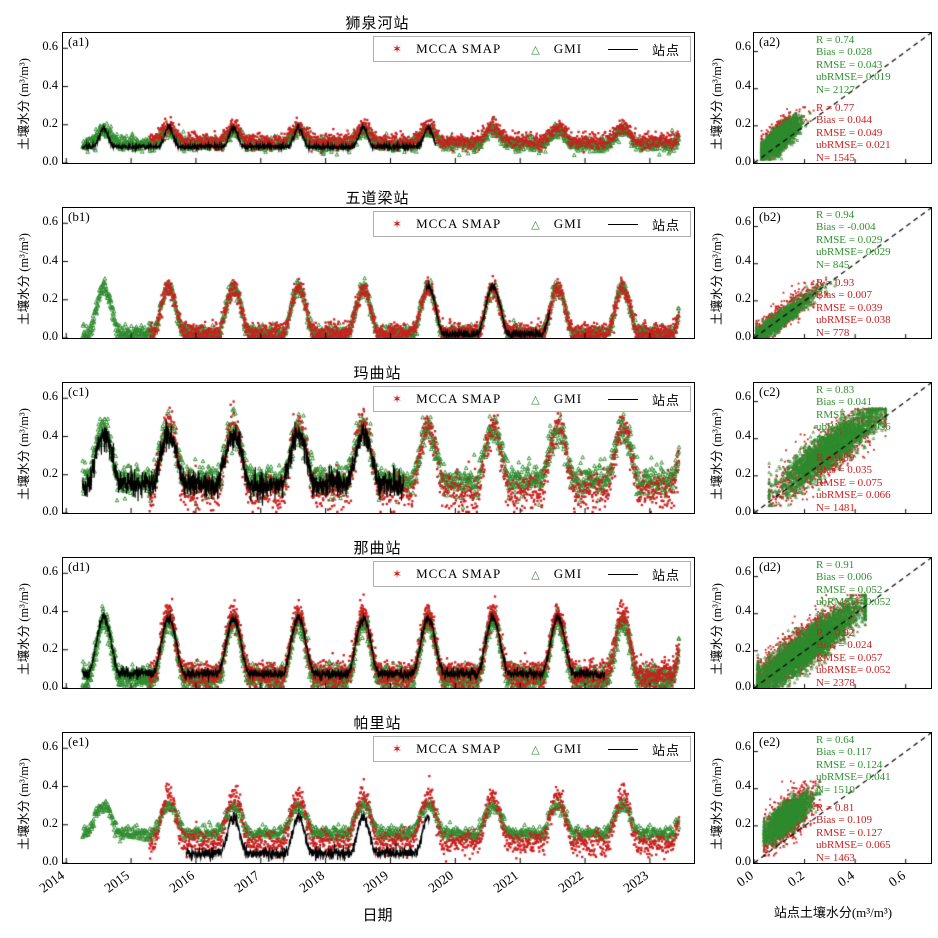  I want to click on legend-gmi-label: GMI, so click(568, 748).